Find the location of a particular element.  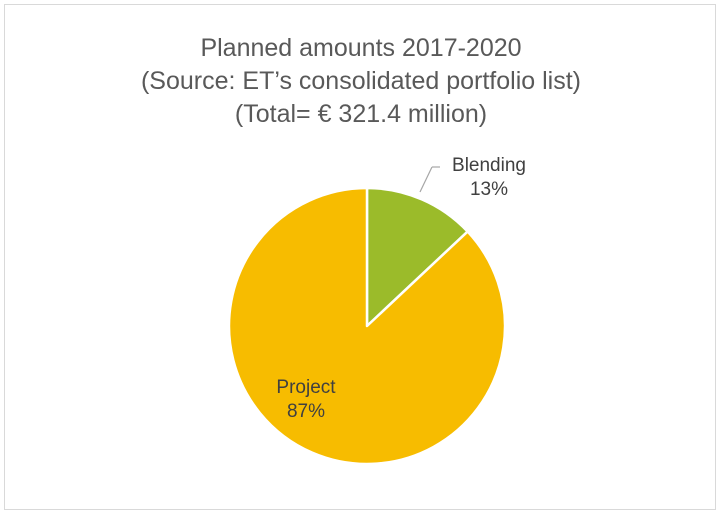

slice-label-blending-name: Blending is located at coordinates (489, 165).